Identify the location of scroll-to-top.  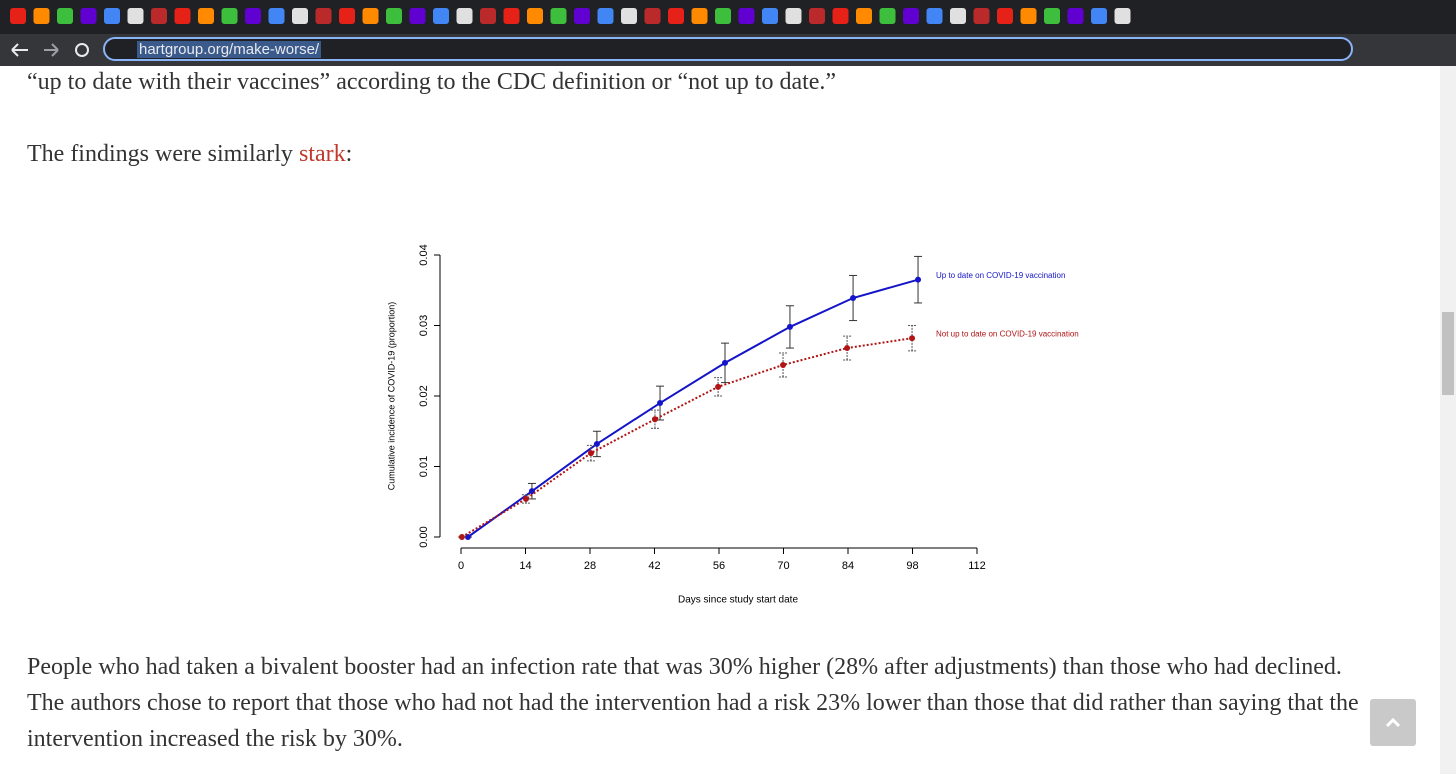
(1393, 722).